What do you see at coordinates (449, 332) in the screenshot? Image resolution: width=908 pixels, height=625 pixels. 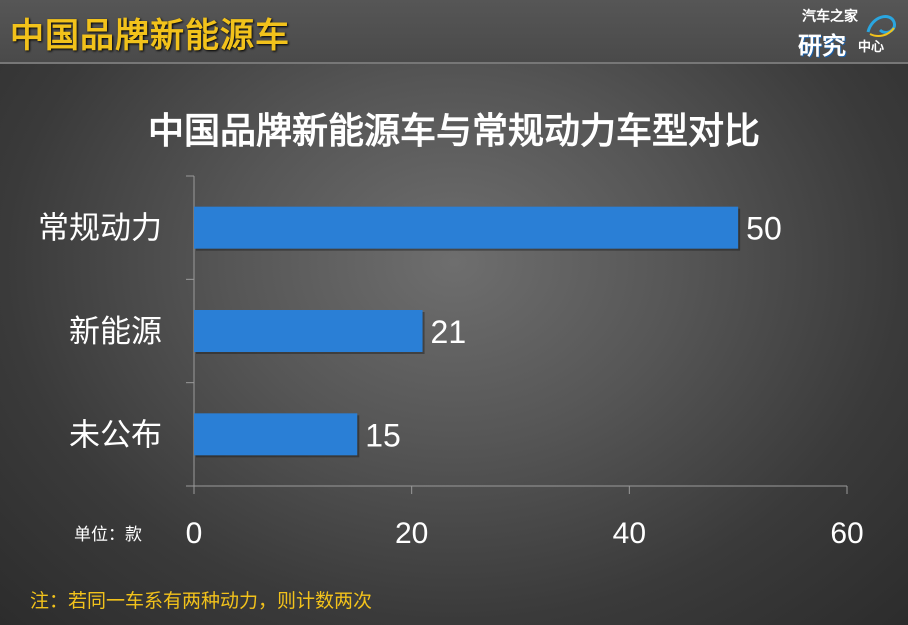 I see `data-label: 21` at bounding box center [449, 332].